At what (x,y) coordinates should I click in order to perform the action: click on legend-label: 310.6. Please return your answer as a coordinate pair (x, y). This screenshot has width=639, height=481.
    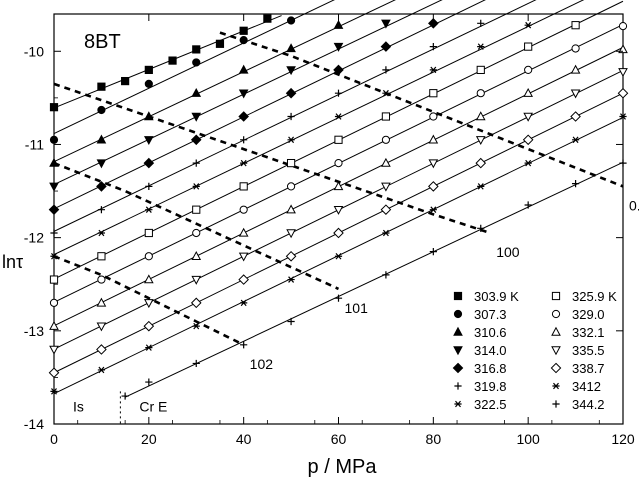
    Looking at the image, I should click on (490, 332).